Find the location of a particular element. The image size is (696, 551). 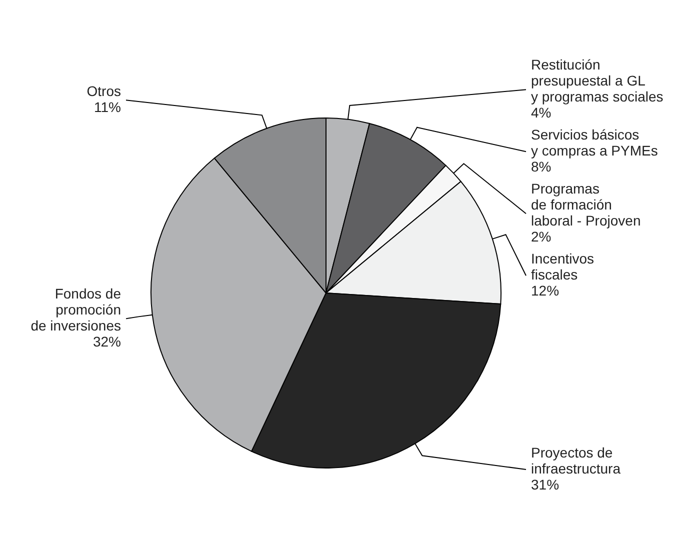

slice-label: Programas de formación laboral - Projoven is located at coordinates (586, 204).